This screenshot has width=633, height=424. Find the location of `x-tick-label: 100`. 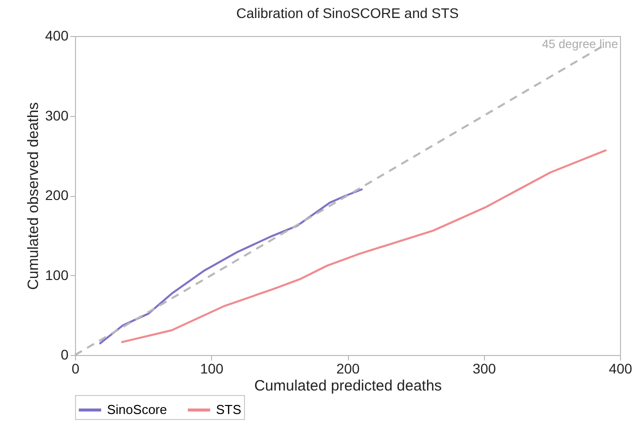

x-tick-label: 100 is located at coordinates (212, 368).